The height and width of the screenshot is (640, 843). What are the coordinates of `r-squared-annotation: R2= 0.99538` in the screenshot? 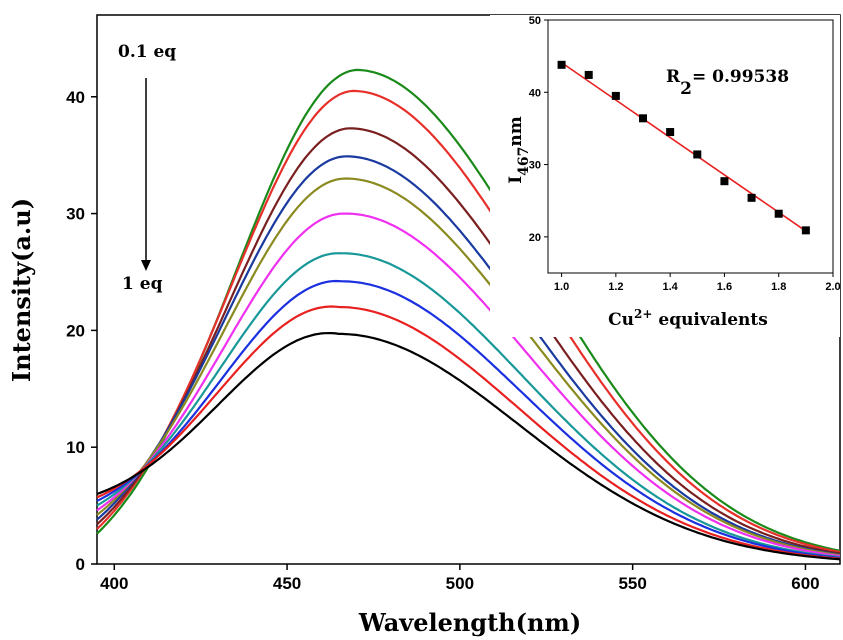 It's located at (727, 83).